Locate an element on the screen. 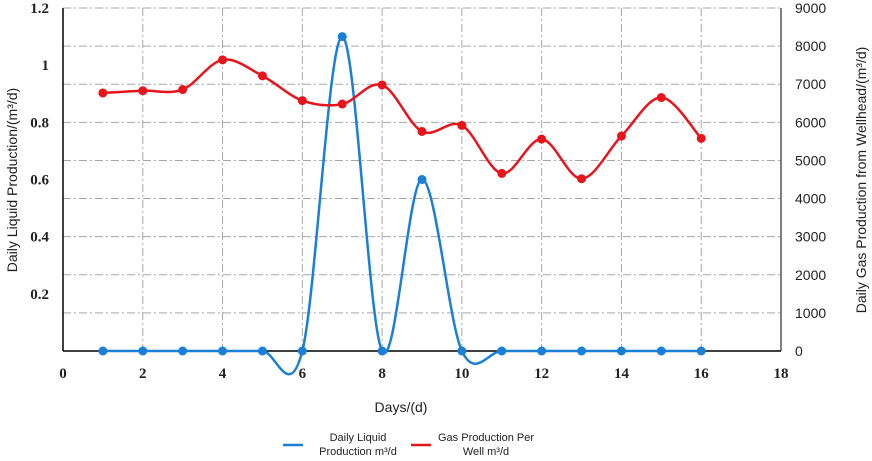  x-tick-label: 10 is located at coordinates (461, 374).